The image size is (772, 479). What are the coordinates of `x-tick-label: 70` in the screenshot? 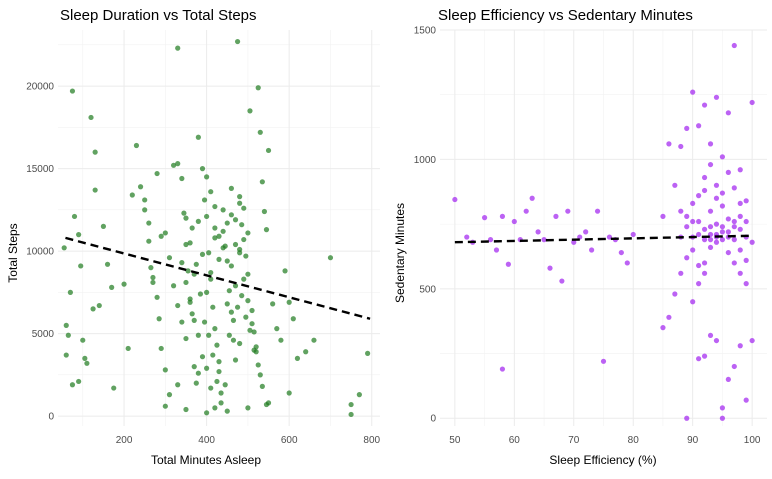 It's located at (574, 440).